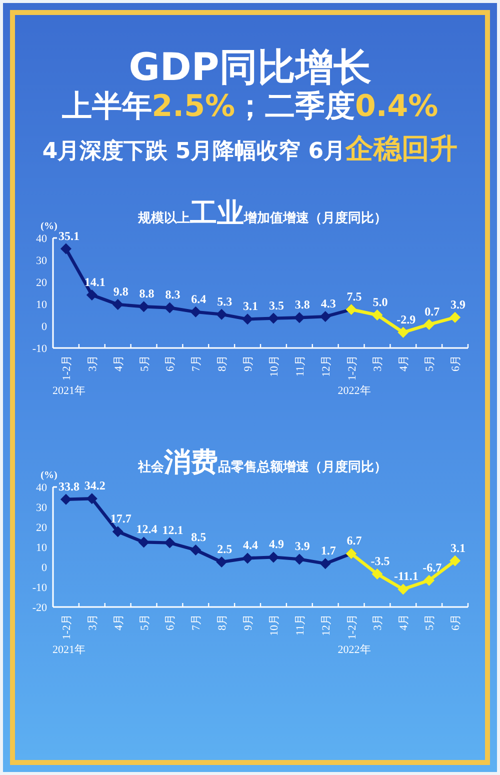  I want to click on data-label: 12.4, so click(147, 529).